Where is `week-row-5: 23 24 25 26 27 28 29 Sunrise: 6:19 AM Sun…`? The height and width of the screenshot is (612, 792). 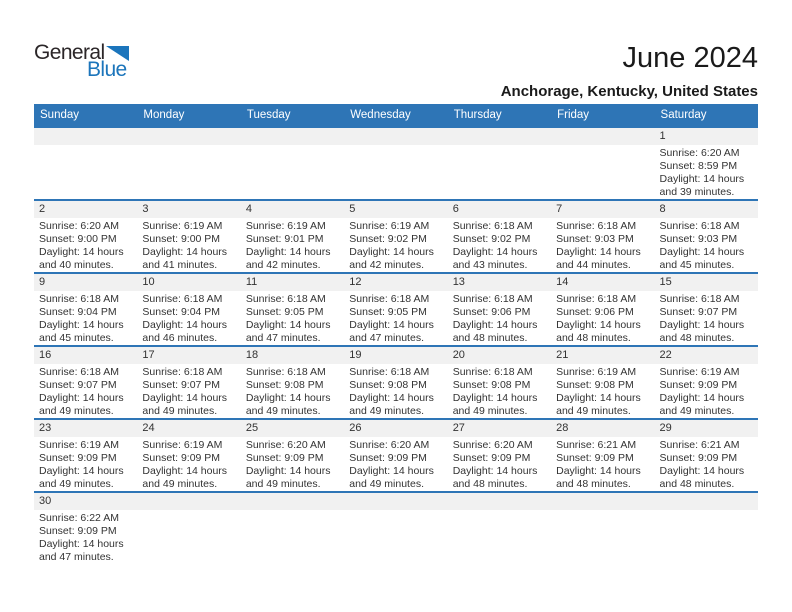 week-row-5: 23 24 25 26 27 28 29 Sunrise: 6:19 AM Sun… is located at coordinates (396, 454).